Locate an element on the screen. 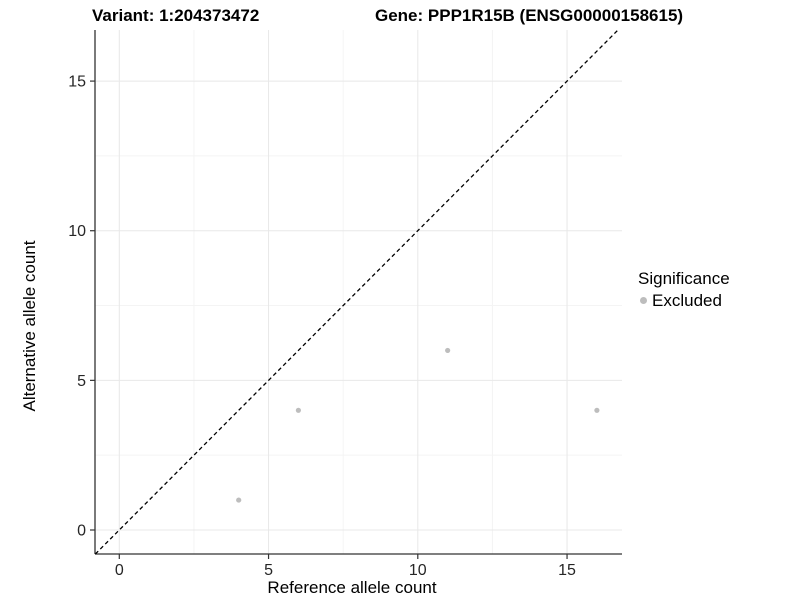  legend: Significance Excluded is located at coordinates (684, 289).